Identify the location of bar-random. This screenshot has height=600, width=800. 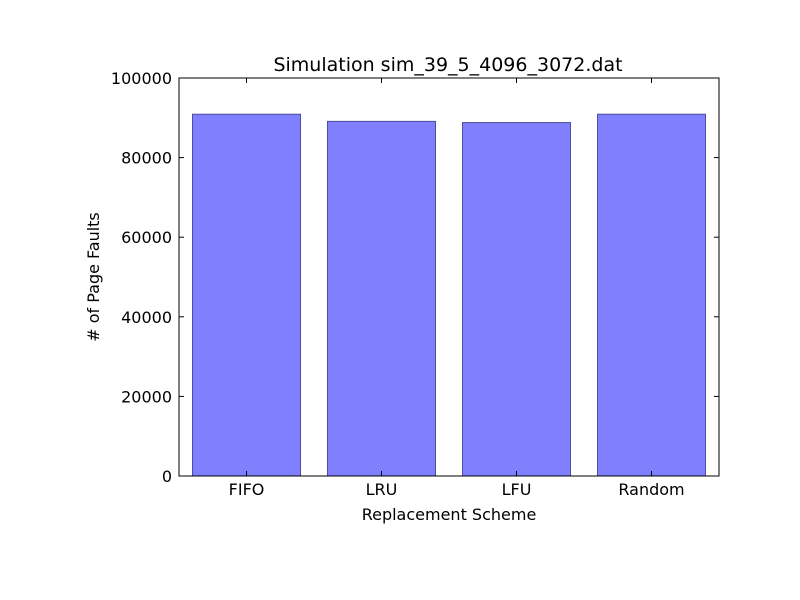
(651, 295).